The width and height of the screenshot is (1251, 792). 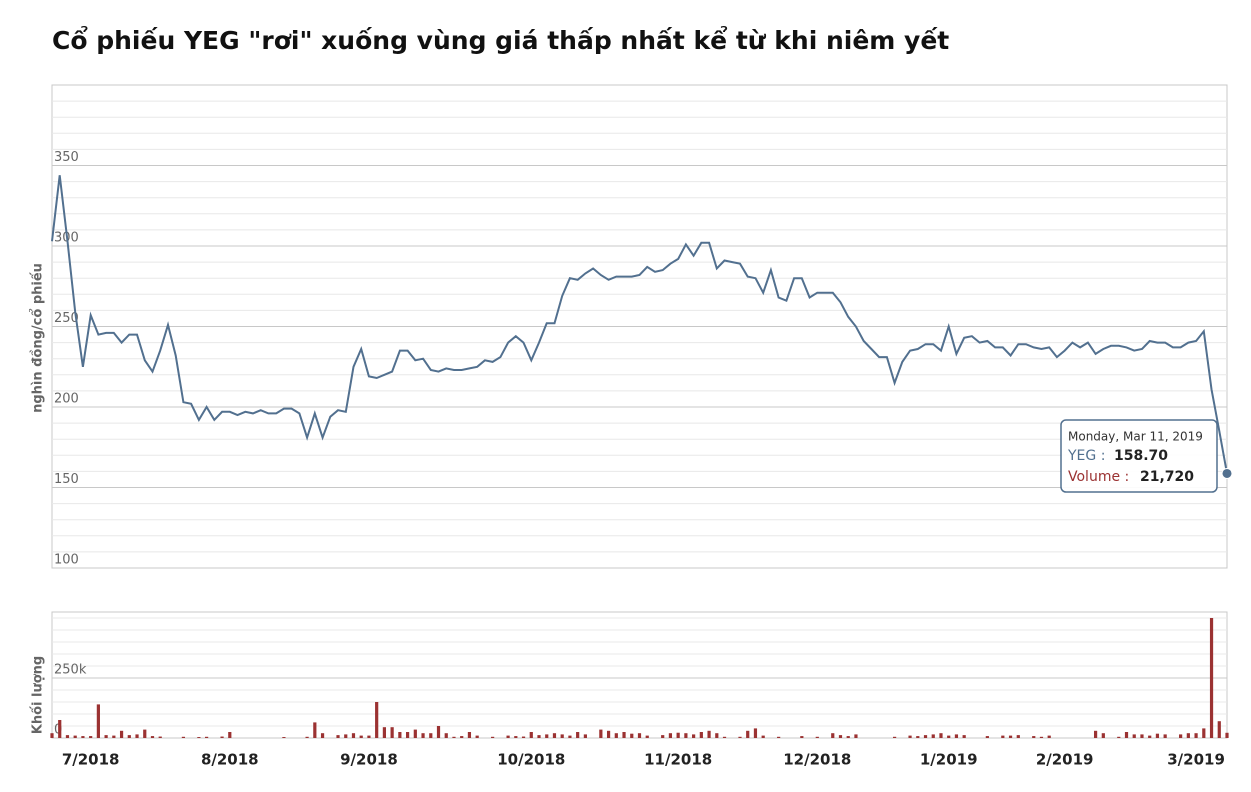 I want to click on y2-axis-title: Khối lượng, so click(x=38, y=695).